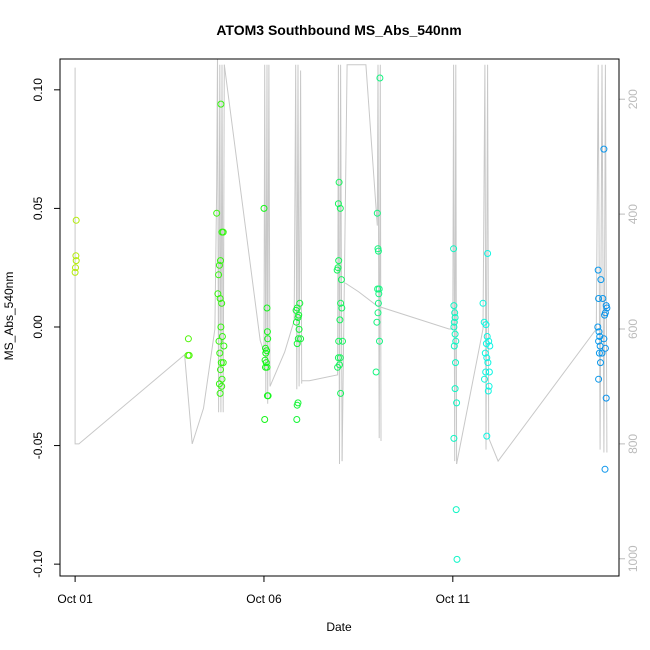 The image size is (650, 650). I want to click on x-tick-label: Oct 11, so click(453, 599).